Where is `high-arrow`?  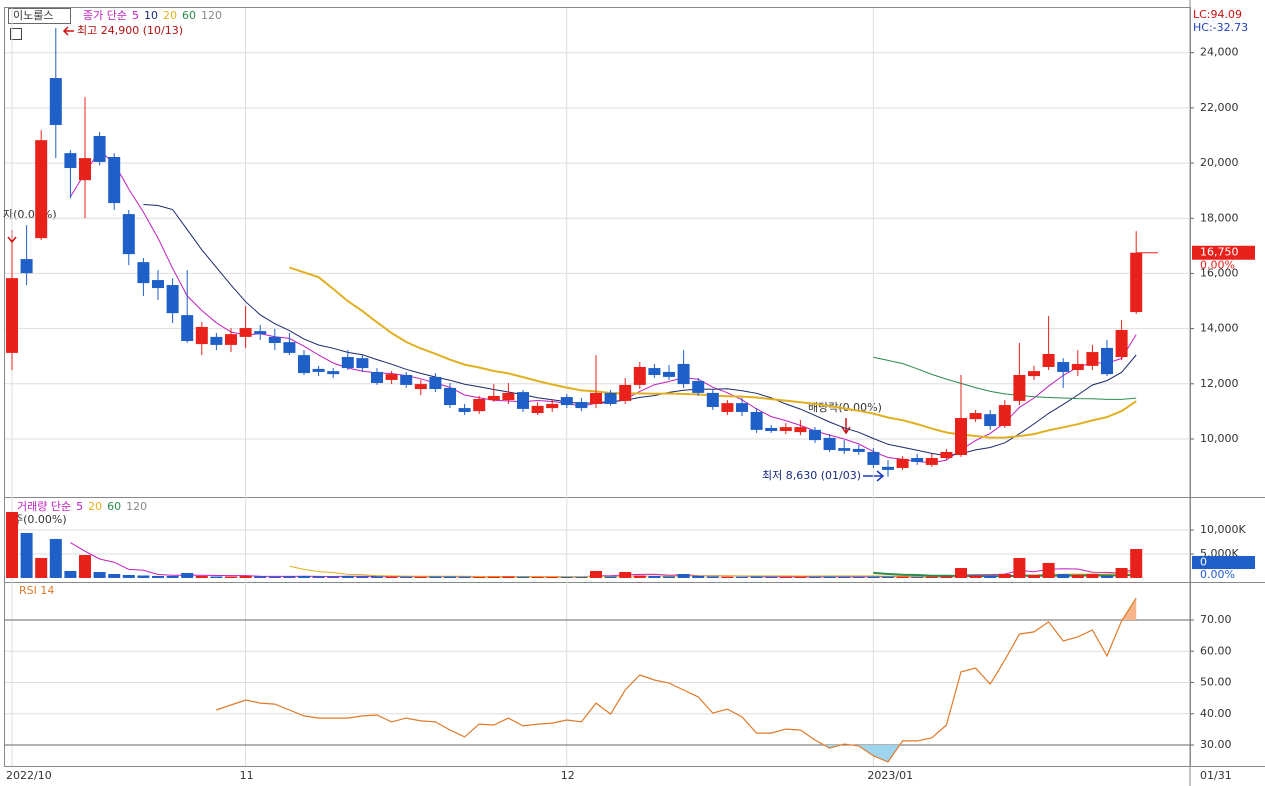 high-arrow is located at coordinates (68, 31).